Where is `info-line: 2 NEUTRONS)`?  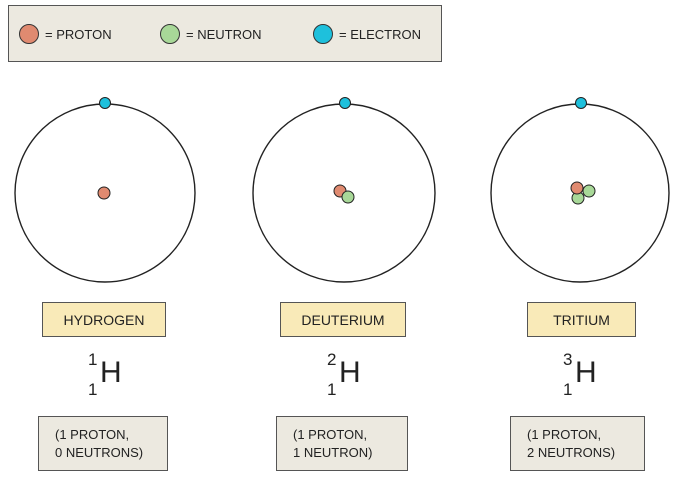 info-line: 2 NEUTRONS) is located at coordinates (571, 452).